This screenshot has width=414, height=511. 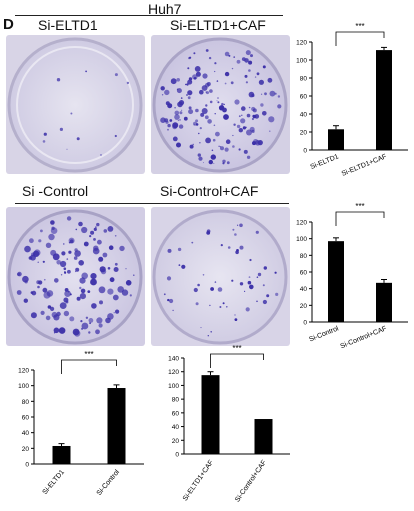 What do you see at coordinates (165, 9) in the screenshot?
I see `cell-line-title: Huh7` at bounding box center [165, 9].